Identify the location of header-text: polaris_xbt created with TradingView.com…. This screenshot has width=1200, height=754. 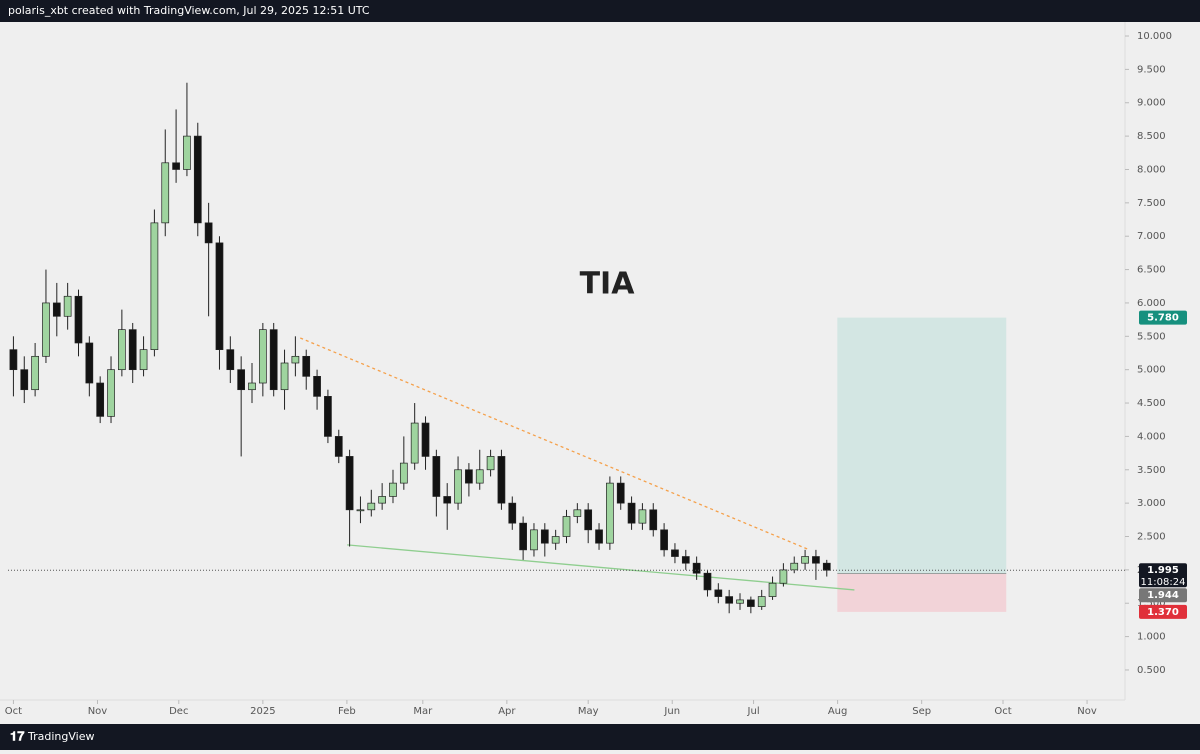
(189, 10).